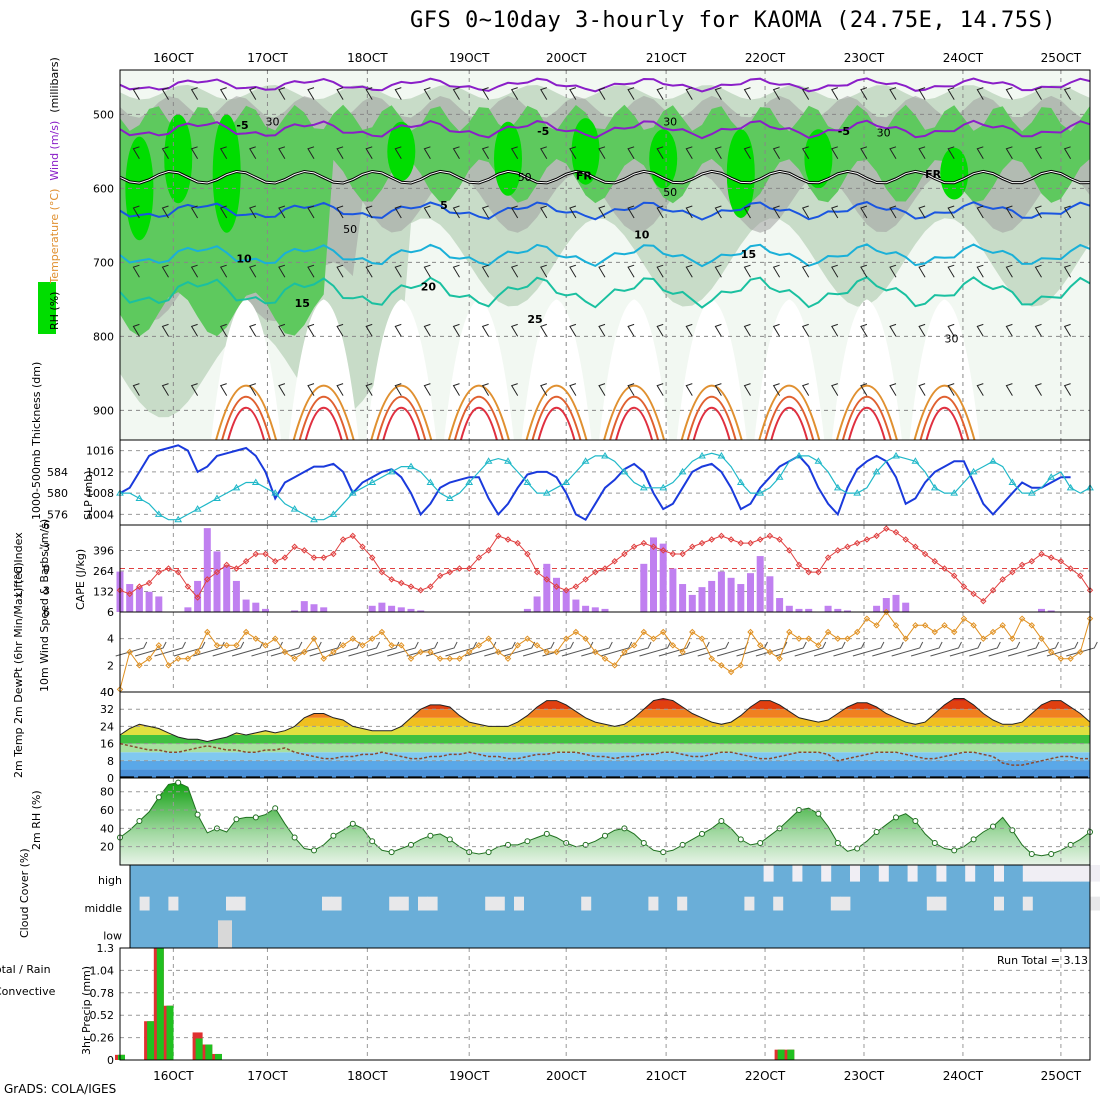 The width and height of the screenshot is (1100, 1100). I want to click on date-label-top: 17OCT, so click(267, 58).